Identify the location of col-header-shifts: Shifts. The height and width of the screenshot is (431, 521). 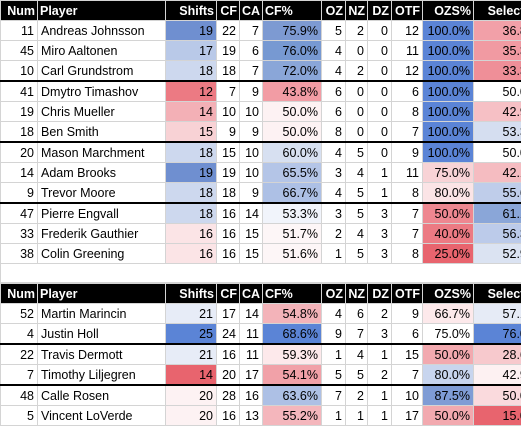
(191, 10).